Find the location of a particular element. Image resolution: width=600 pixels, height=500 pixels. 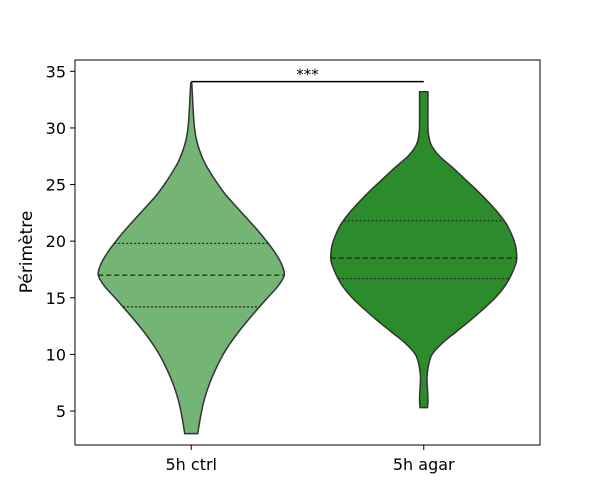

y-axis: 5 10 15 20 25 30 35 is located at coordinates (60, 241).